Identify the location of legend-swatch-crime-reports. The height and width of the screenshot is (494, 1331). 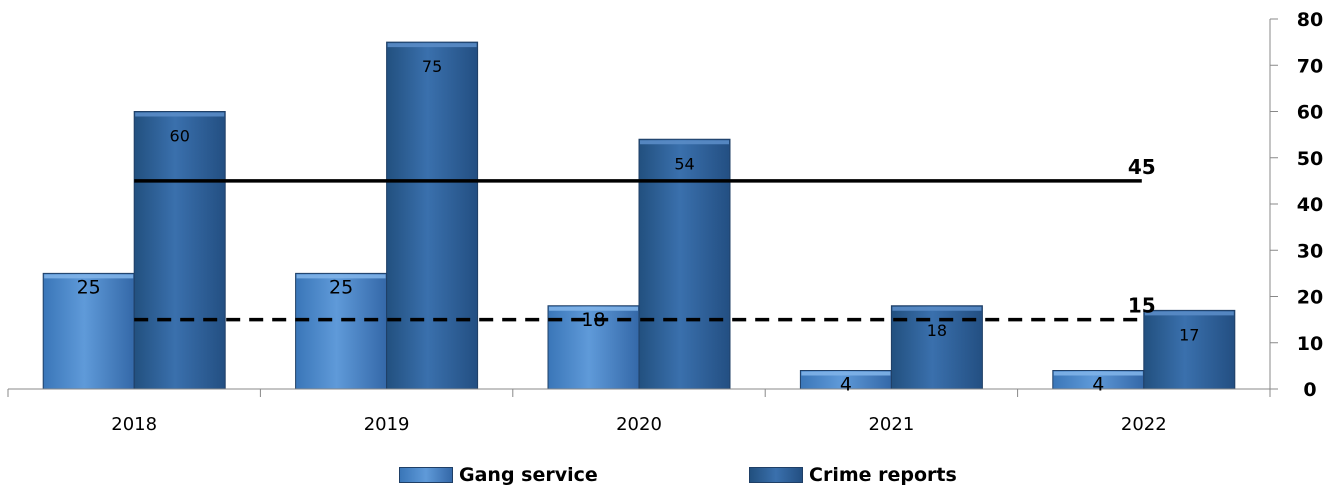
(776, 475).